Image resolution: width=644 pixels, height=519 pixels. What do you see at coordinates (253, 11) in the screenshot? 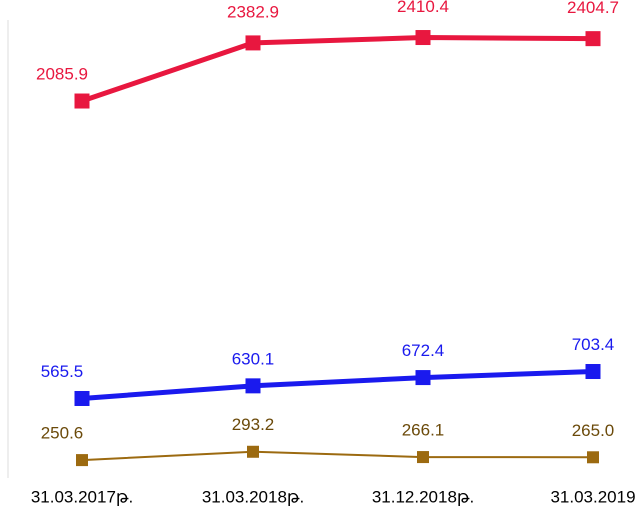
I see `data-label: 2382.9` at bounding box center [253, 11].